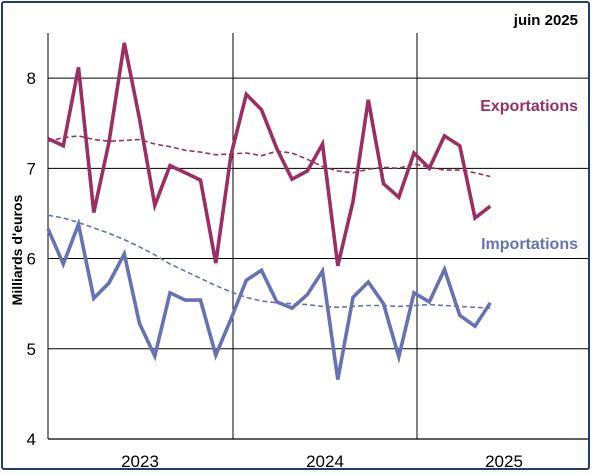 Image resolution: width=595 pixels, height=475 pixels. Describe the element at coordinates (504, 461) in the screenshot. I see `x-year-label: 2025` at that location.